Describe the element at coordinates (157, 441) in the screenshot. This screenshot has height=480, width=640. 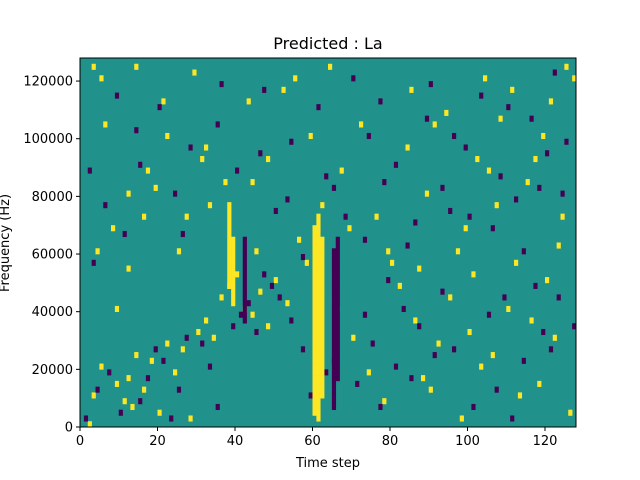
I see `x-tick-label: 20` at that location.